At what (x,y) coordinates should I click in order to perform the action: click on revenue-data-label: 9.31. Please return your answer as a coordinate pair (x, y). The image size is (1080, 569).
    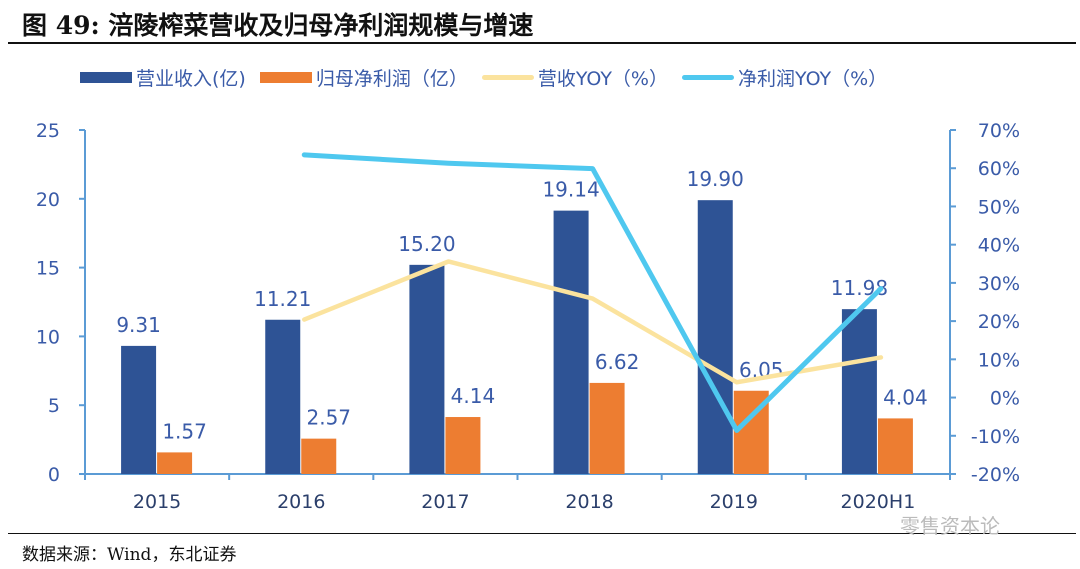
    Looking at the image, I should click on (138, 325).